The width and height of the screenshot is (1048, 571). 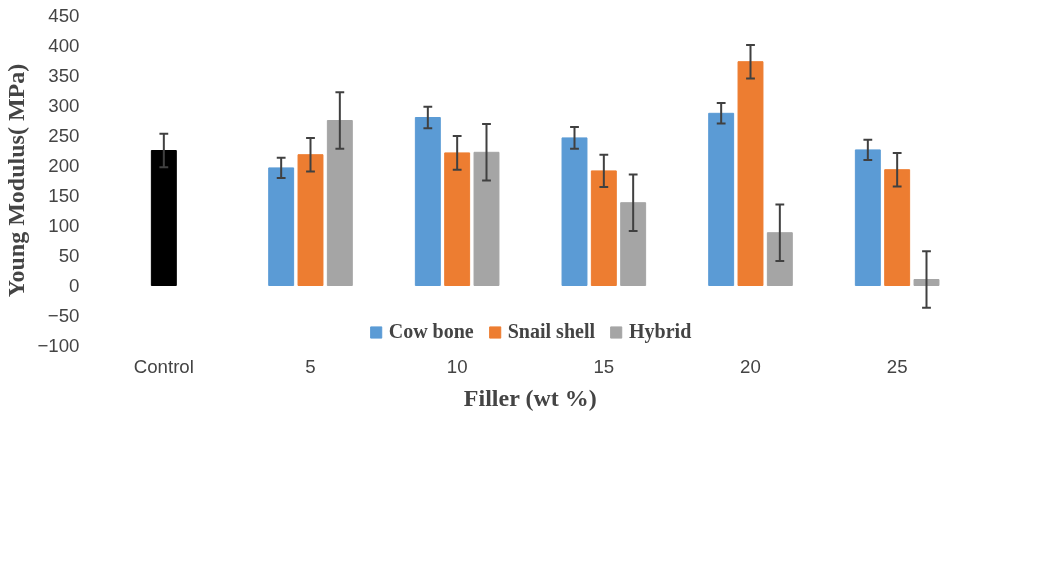 I want to click on y-tick-label: −50, so click(x=63, y=315).